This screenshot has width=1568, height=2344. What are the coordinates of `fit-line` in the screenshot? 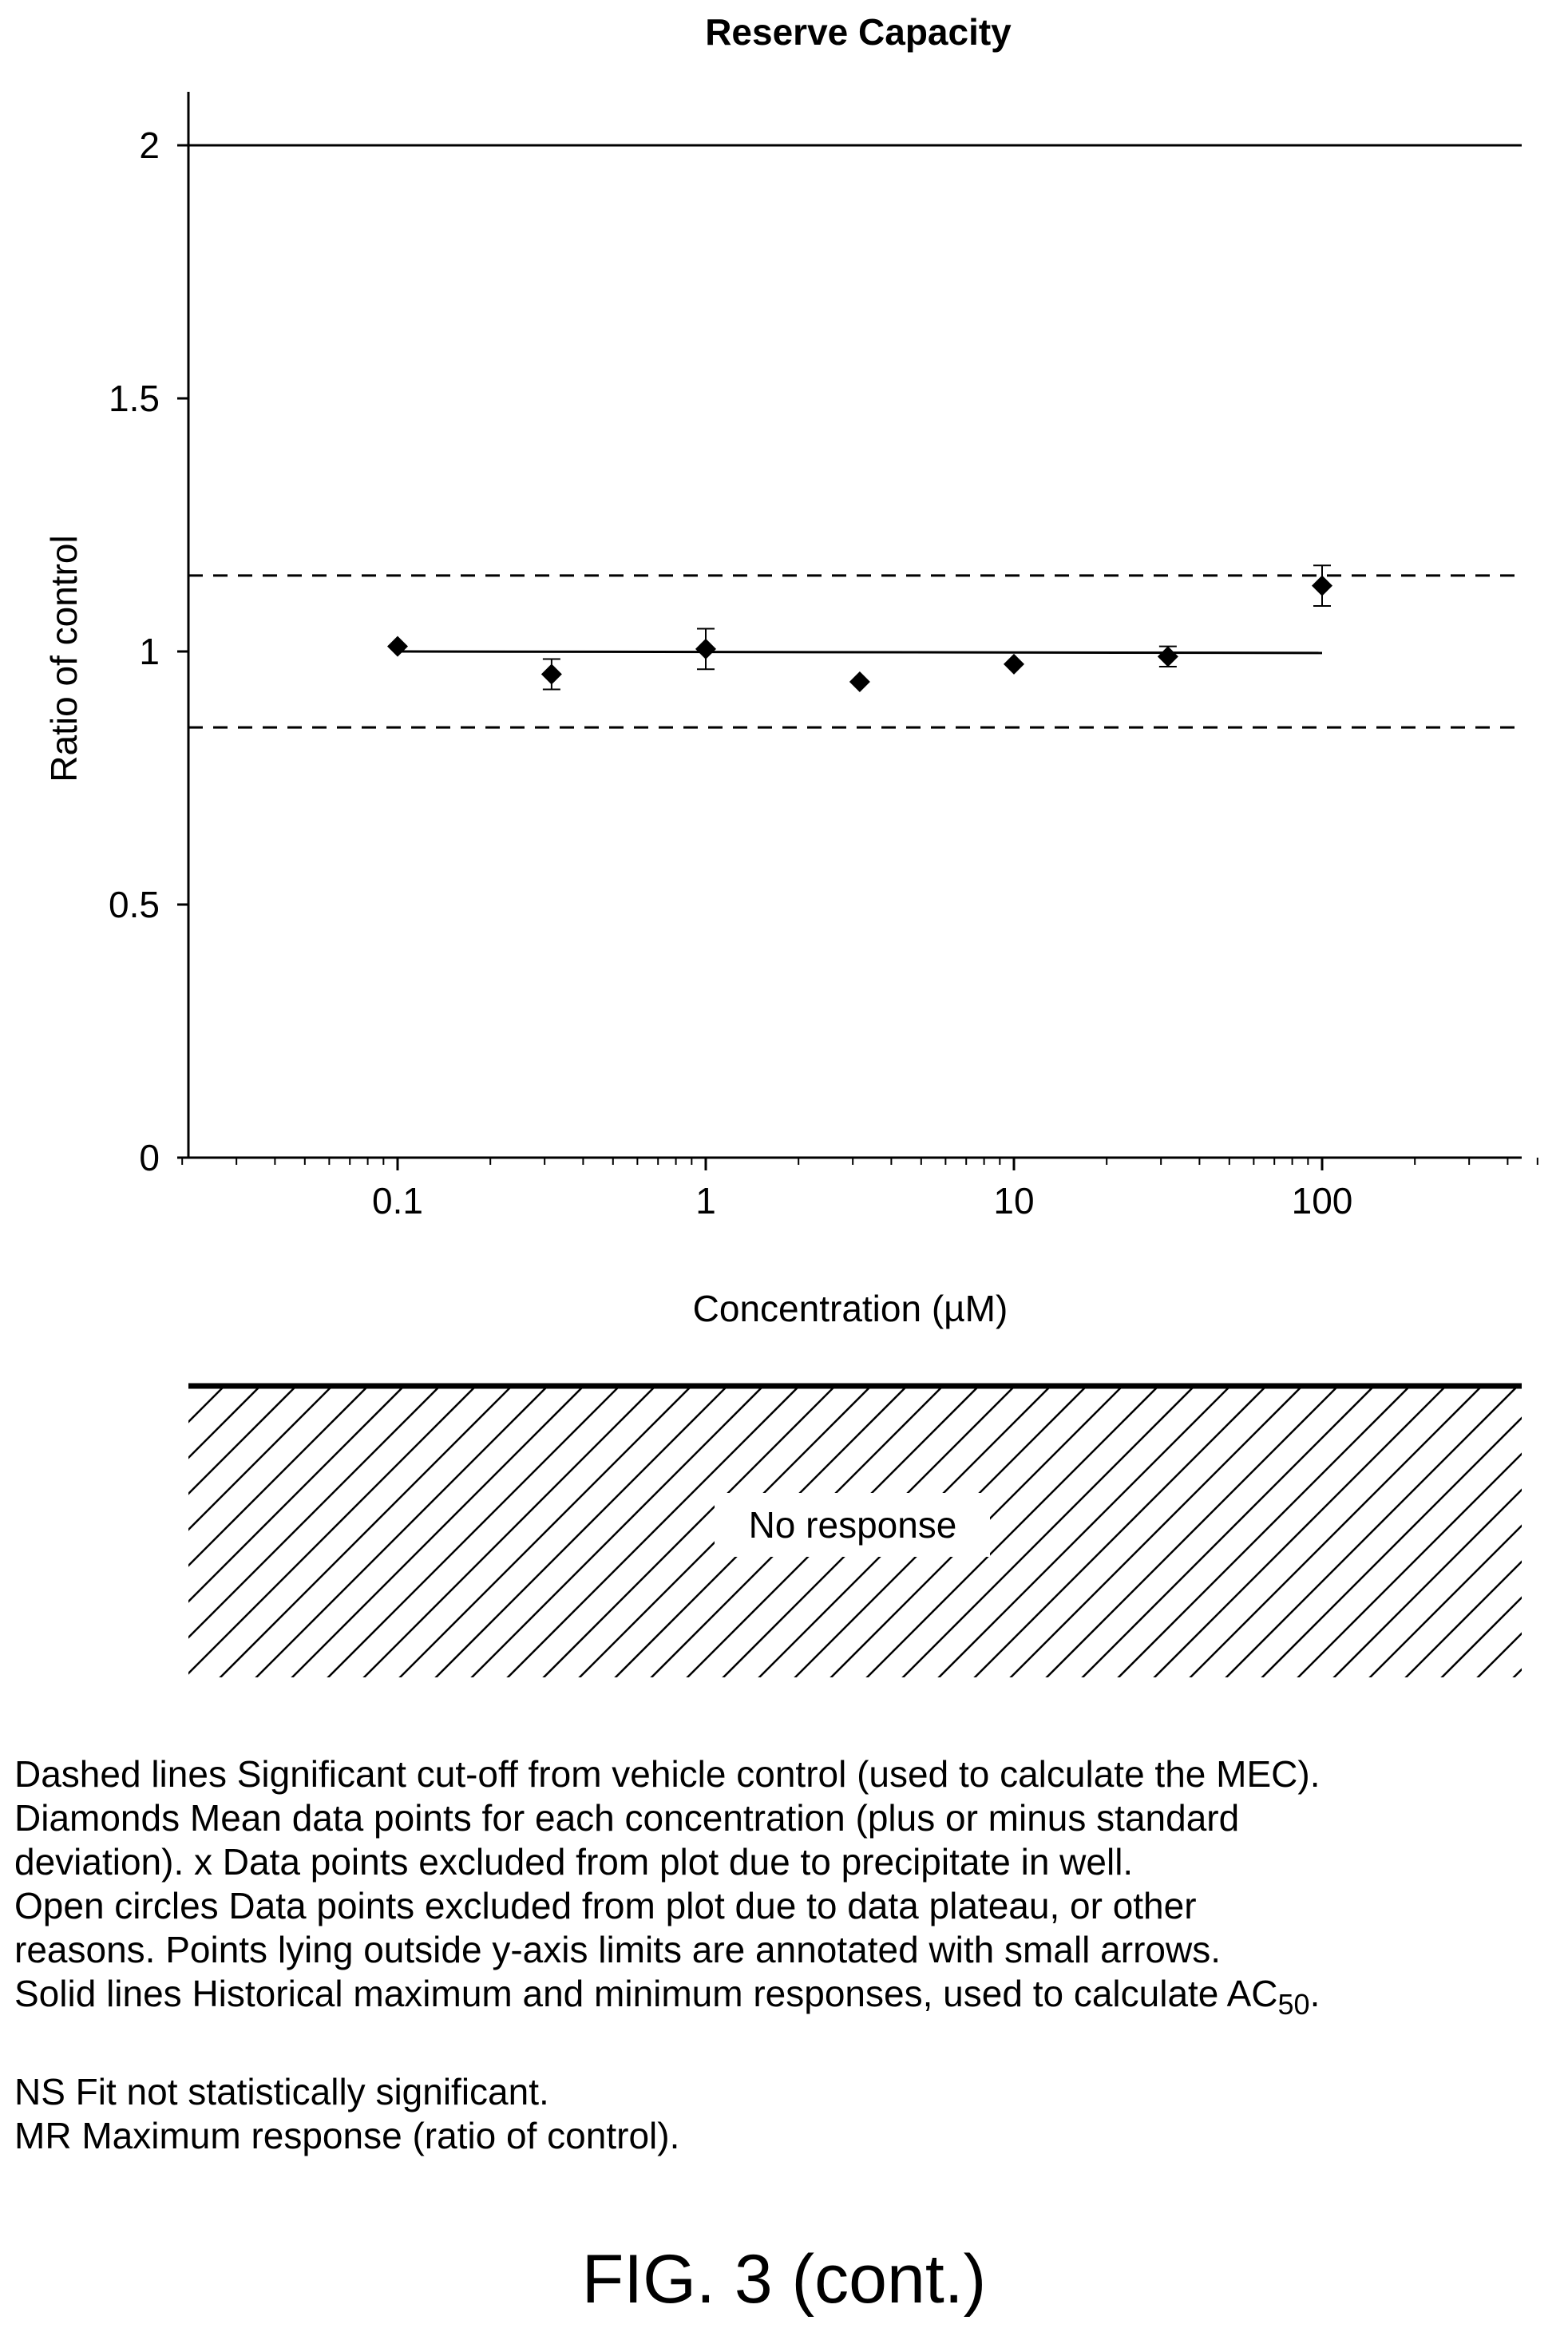 It's located at (860, 652).